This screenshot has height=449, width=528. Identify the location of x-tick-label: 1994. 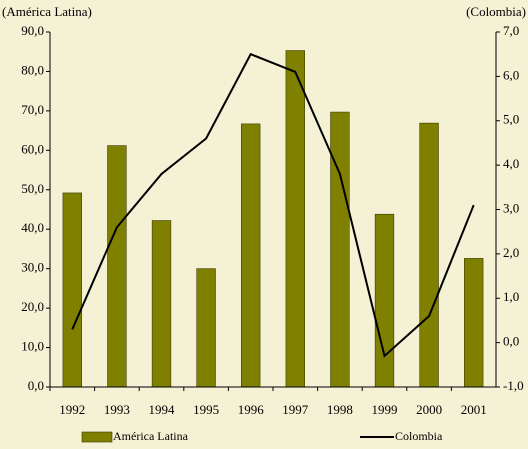
(162, 409).